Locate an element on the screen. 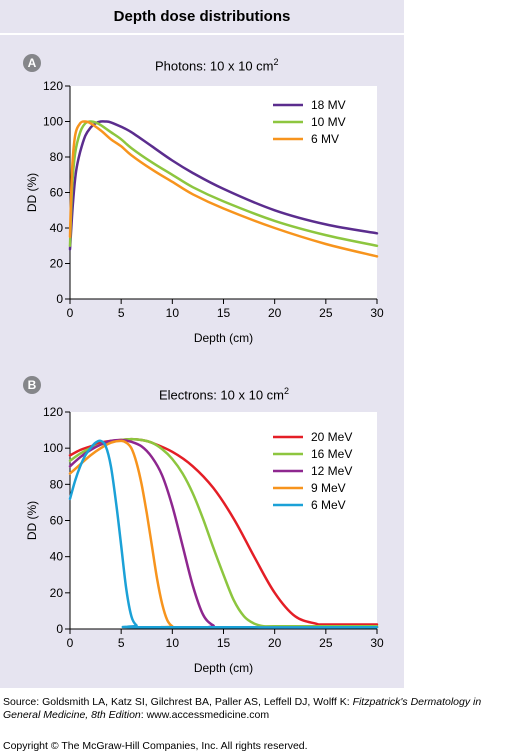 The height and width of the screenshot is (753, 506). chart-2-y-tick-label: 20 is located at coordinates (57, 593).